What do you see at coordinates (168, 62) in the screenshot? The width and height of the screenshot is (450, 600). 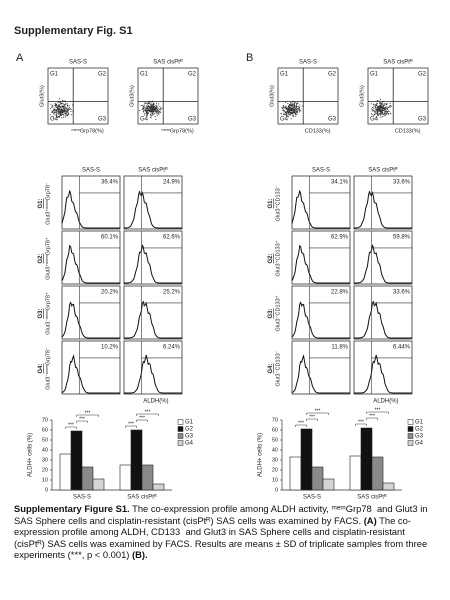 I see `scatter-title: SAS cisPtᴿ` at bounding box center [168, 62].